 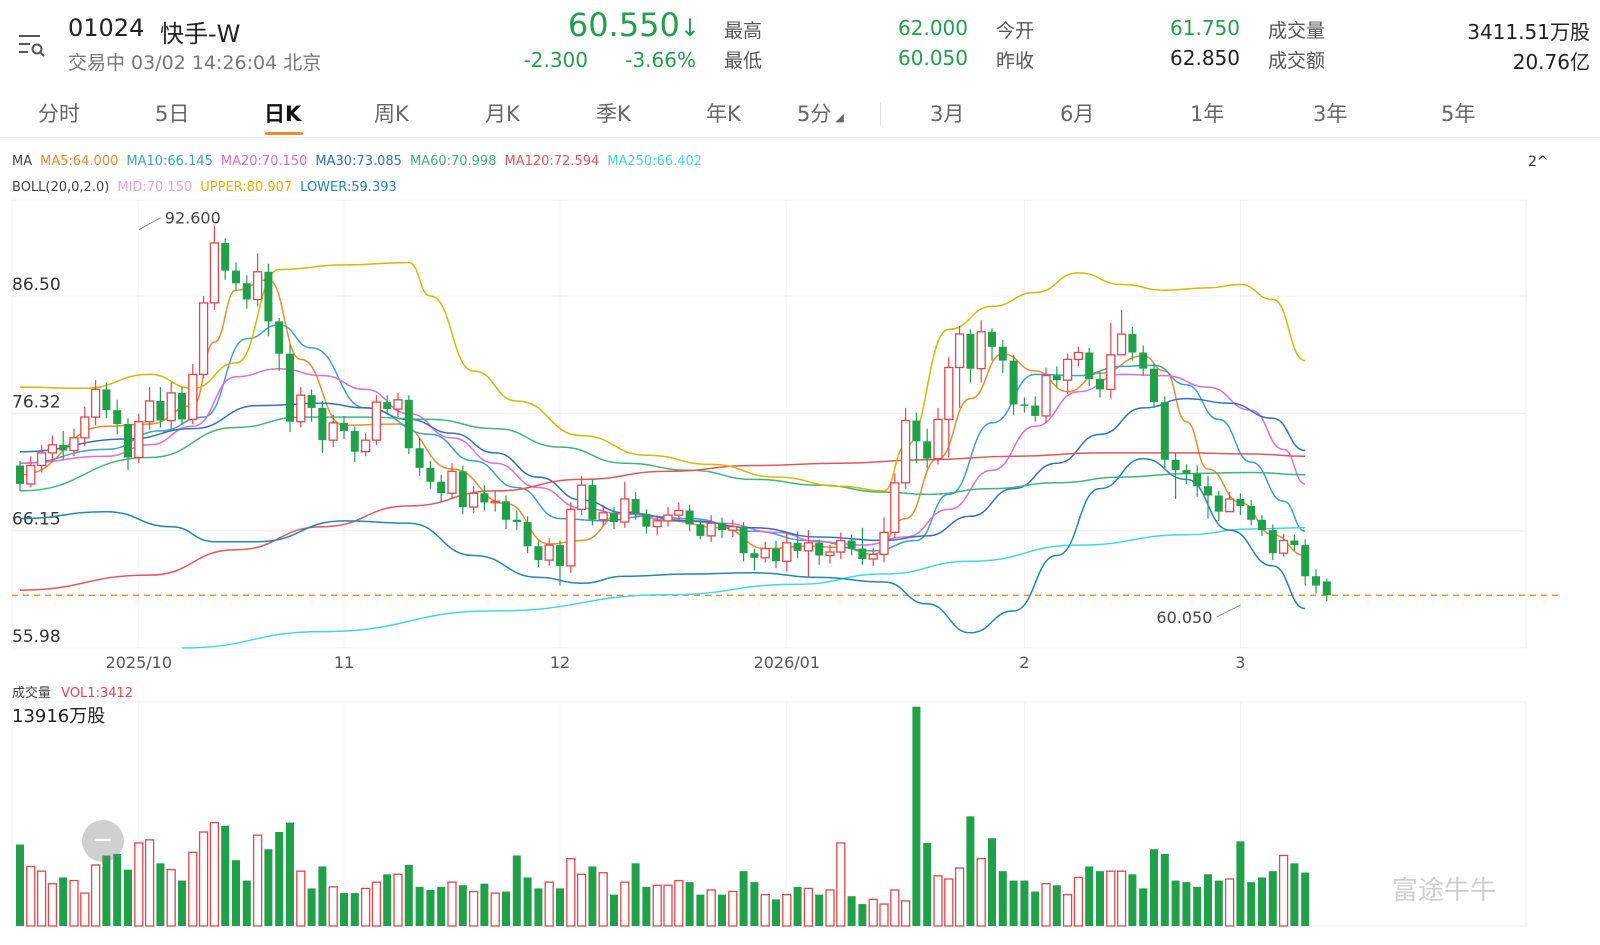 What do you see at coordinates (283, 114) in the screenshot?
I see `tab-daily-k: 日K` at bounding box center [283, 114].